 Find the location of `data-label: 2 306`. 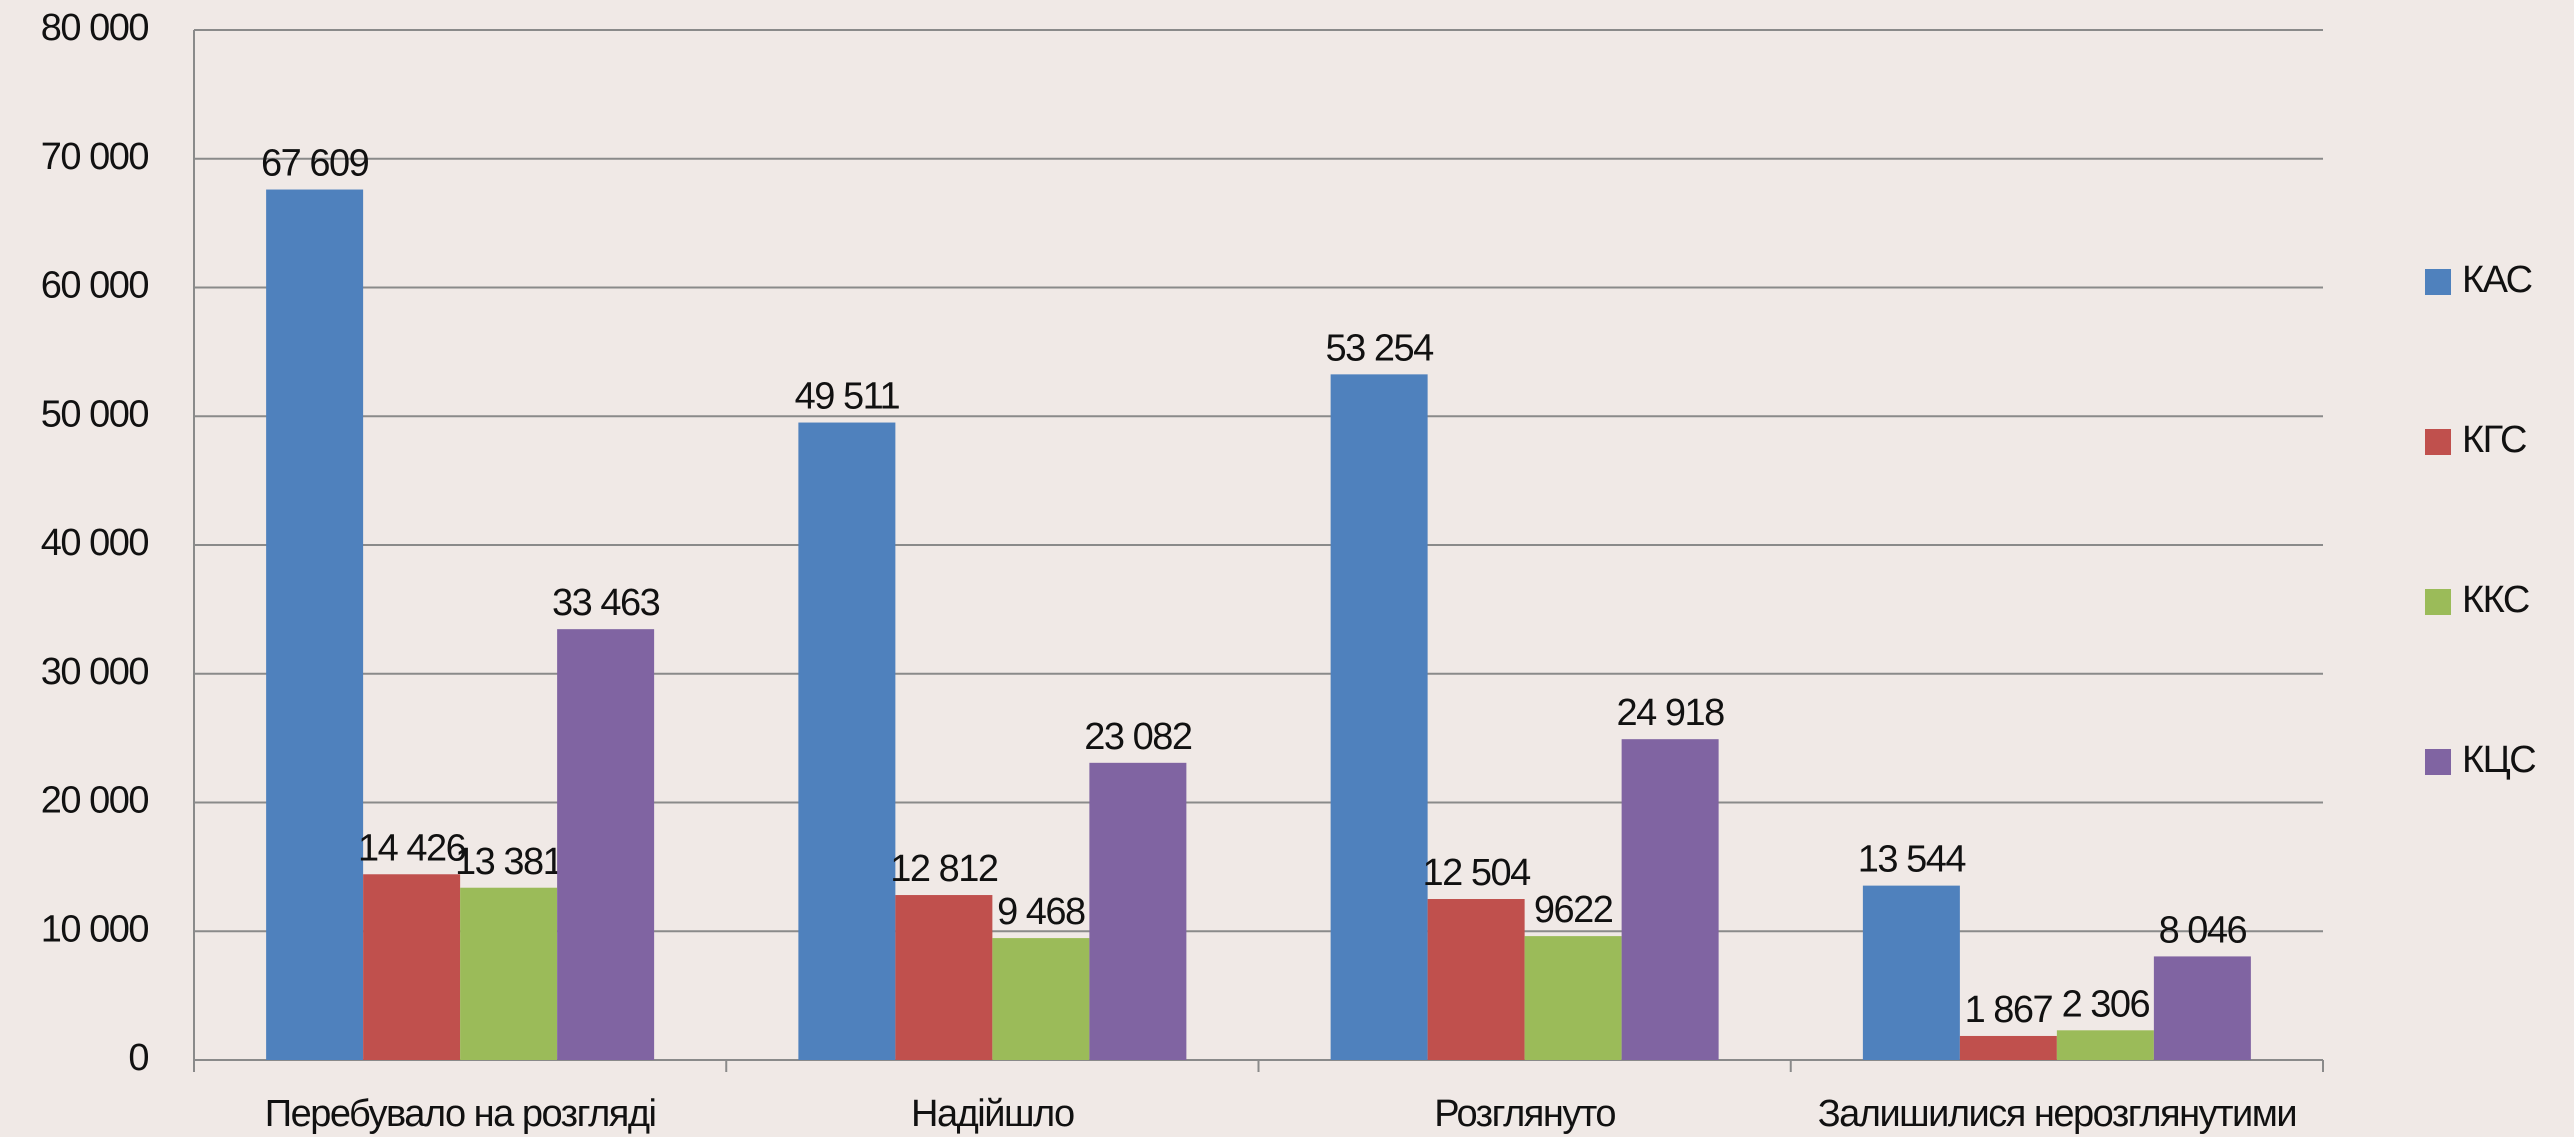

data-label: 2 306 is located at coordinates (2106, 1004).